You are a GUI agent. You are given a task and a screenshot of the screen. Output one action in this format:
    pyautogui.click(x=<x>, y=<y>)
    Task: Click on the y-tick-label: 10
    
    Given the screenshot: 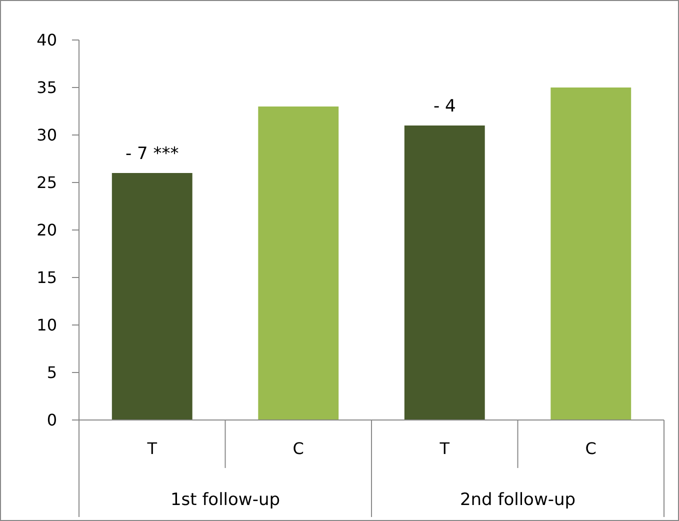 What is the action you would take?
    pyautogui.click(x=46, y=325)
    